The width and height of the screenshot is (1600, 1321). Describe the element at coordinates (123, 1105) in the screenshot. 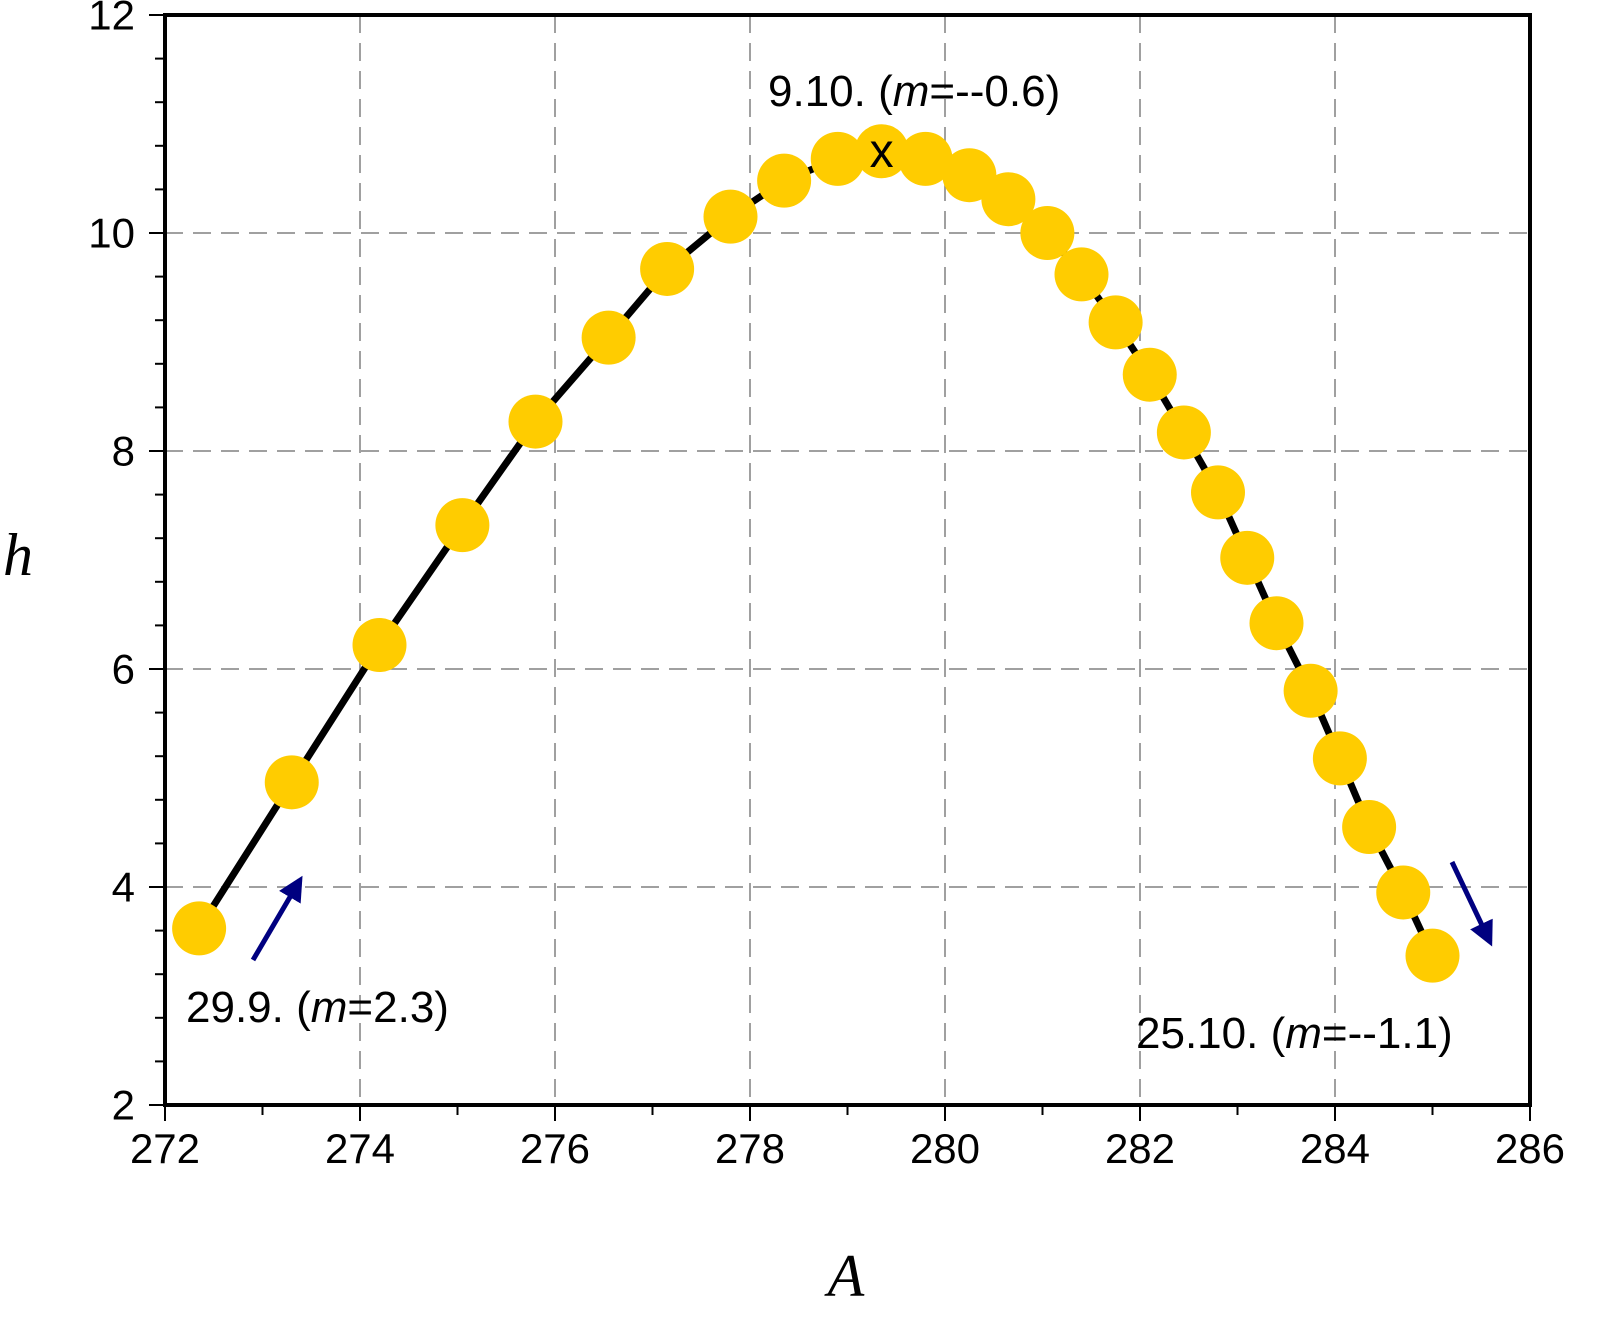

I see `y-tick-label: 2` at that location.